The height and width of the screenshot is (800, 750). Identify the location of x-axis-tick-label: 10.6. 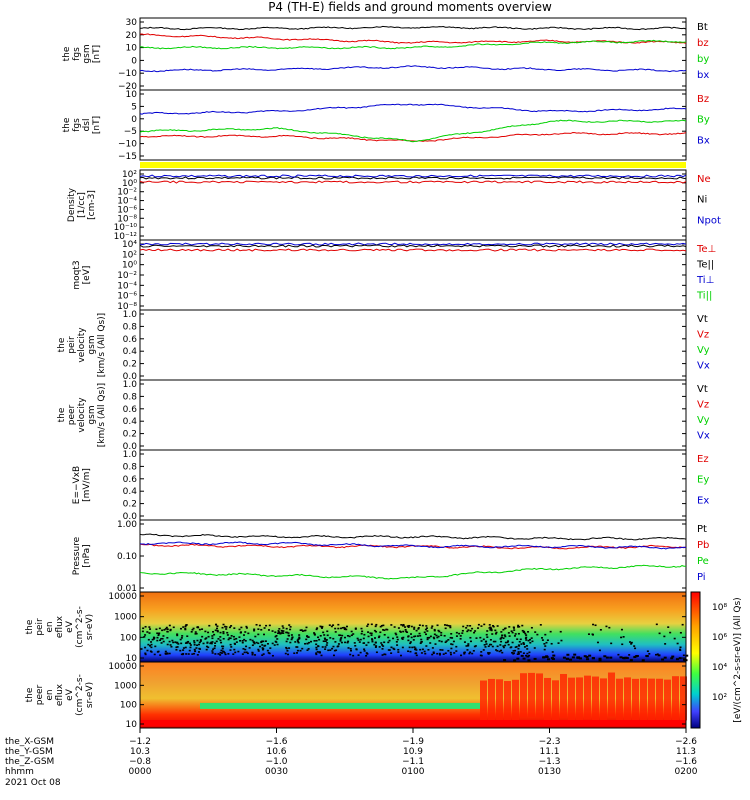
(276, 752).